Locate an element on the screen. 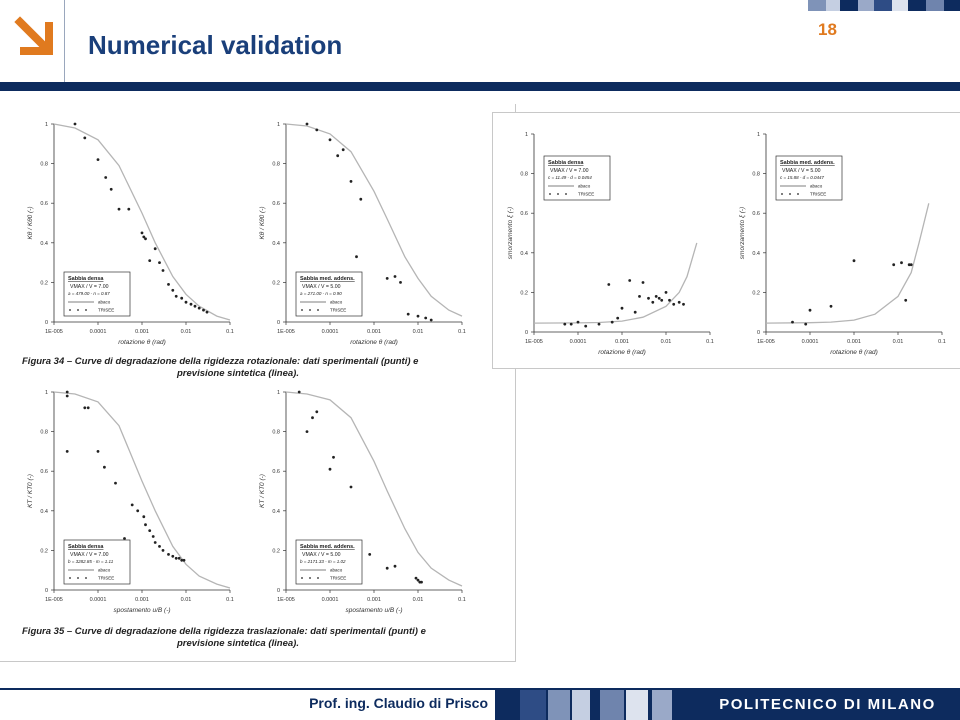 The image size is (960, 720). figure-34-caption-line2: previsione sintetica (linea). is located at coordinates (238, 373).